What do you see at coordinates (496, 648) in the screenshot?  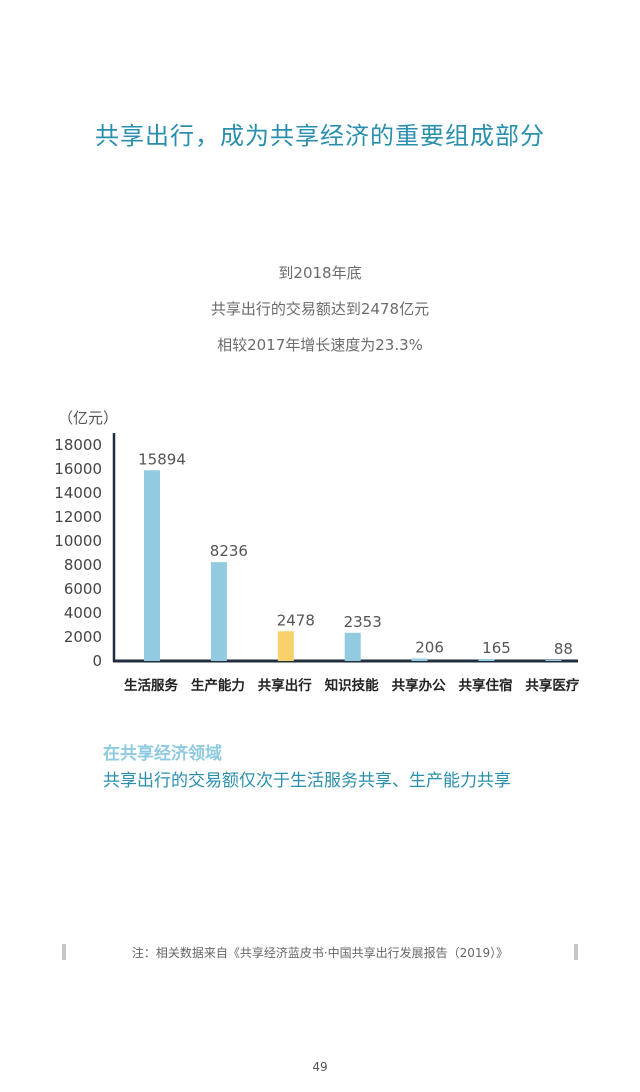 I see `bar-value-label: 165` at bounding box center [496, 648].